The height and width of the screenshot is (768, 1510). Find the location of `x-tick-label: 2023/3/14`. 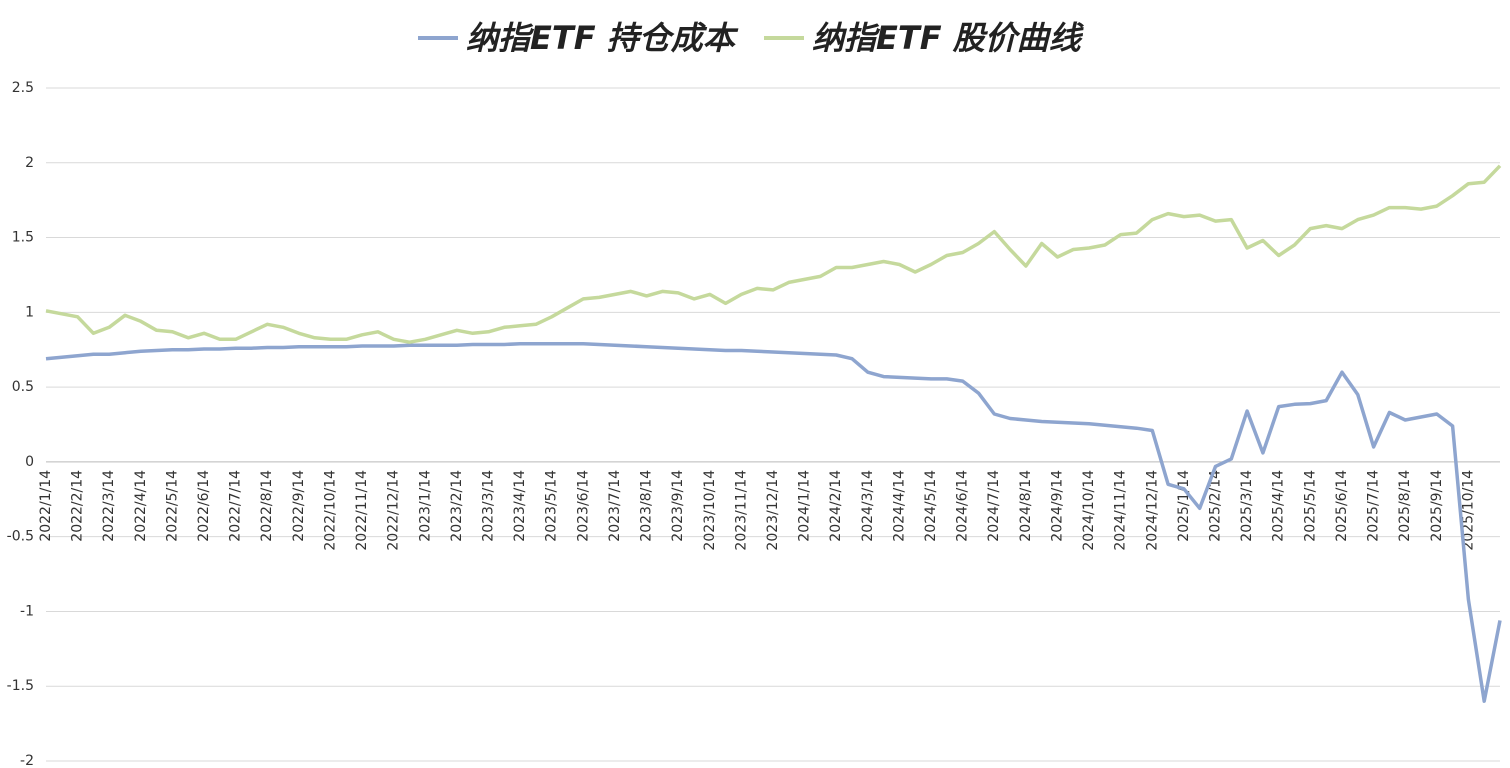

x-tick-label: 2023/3/14 is located at coordinates (489, 506).